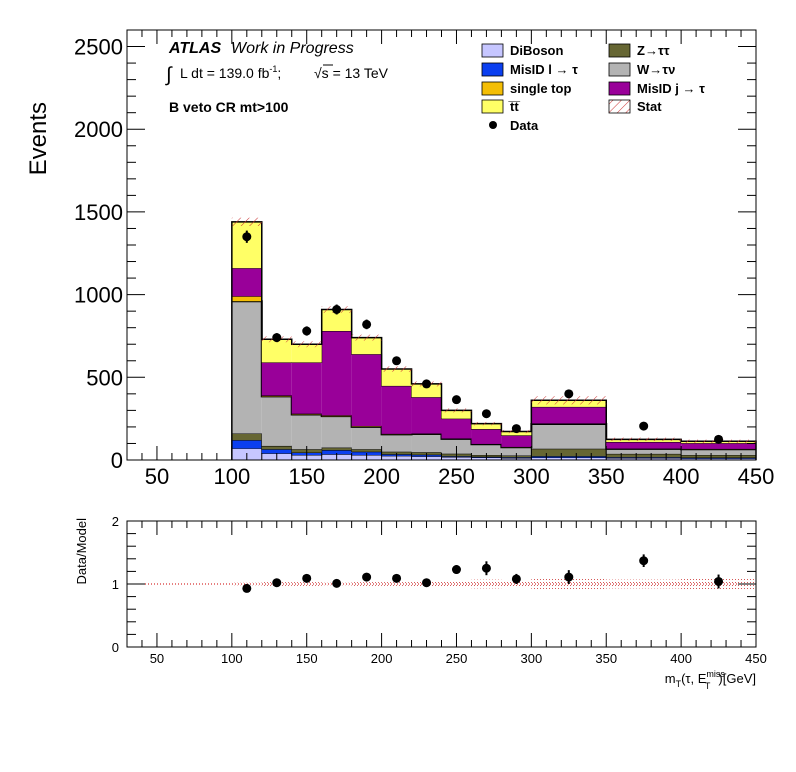  What do you see at coordinates (540, 88) in the screenshot?
I see `legend-label-single-top: single top` at bounding box center [540, 88].